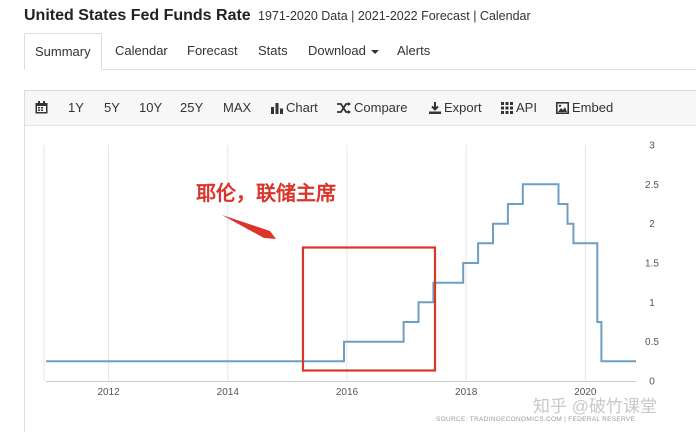  Describe the element at coordinates (435, 108) in the screenshot. I see `download-icon` at that location.